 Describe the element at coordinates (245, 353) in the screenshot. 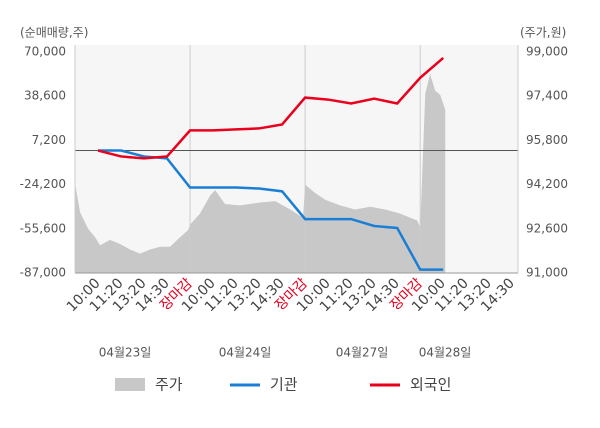

I see `date-label: 04월24일` at that location.